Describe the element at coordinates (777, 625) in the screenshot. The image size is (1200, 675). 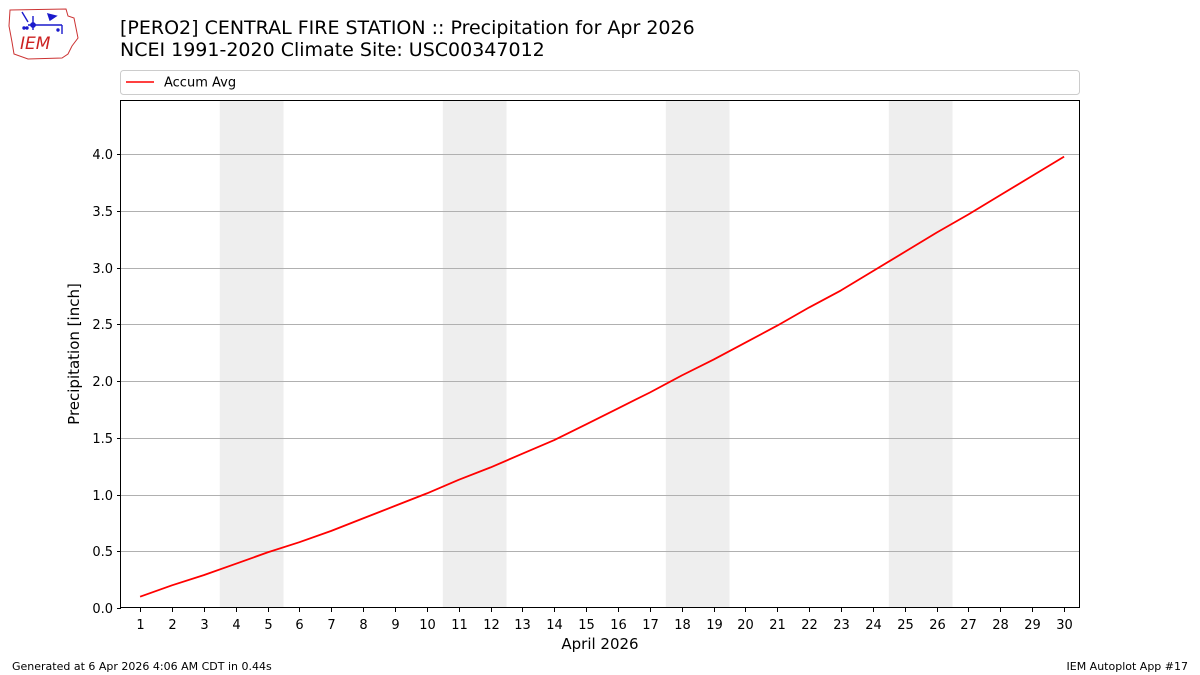
I see `x-tick-label: 21` at that location.